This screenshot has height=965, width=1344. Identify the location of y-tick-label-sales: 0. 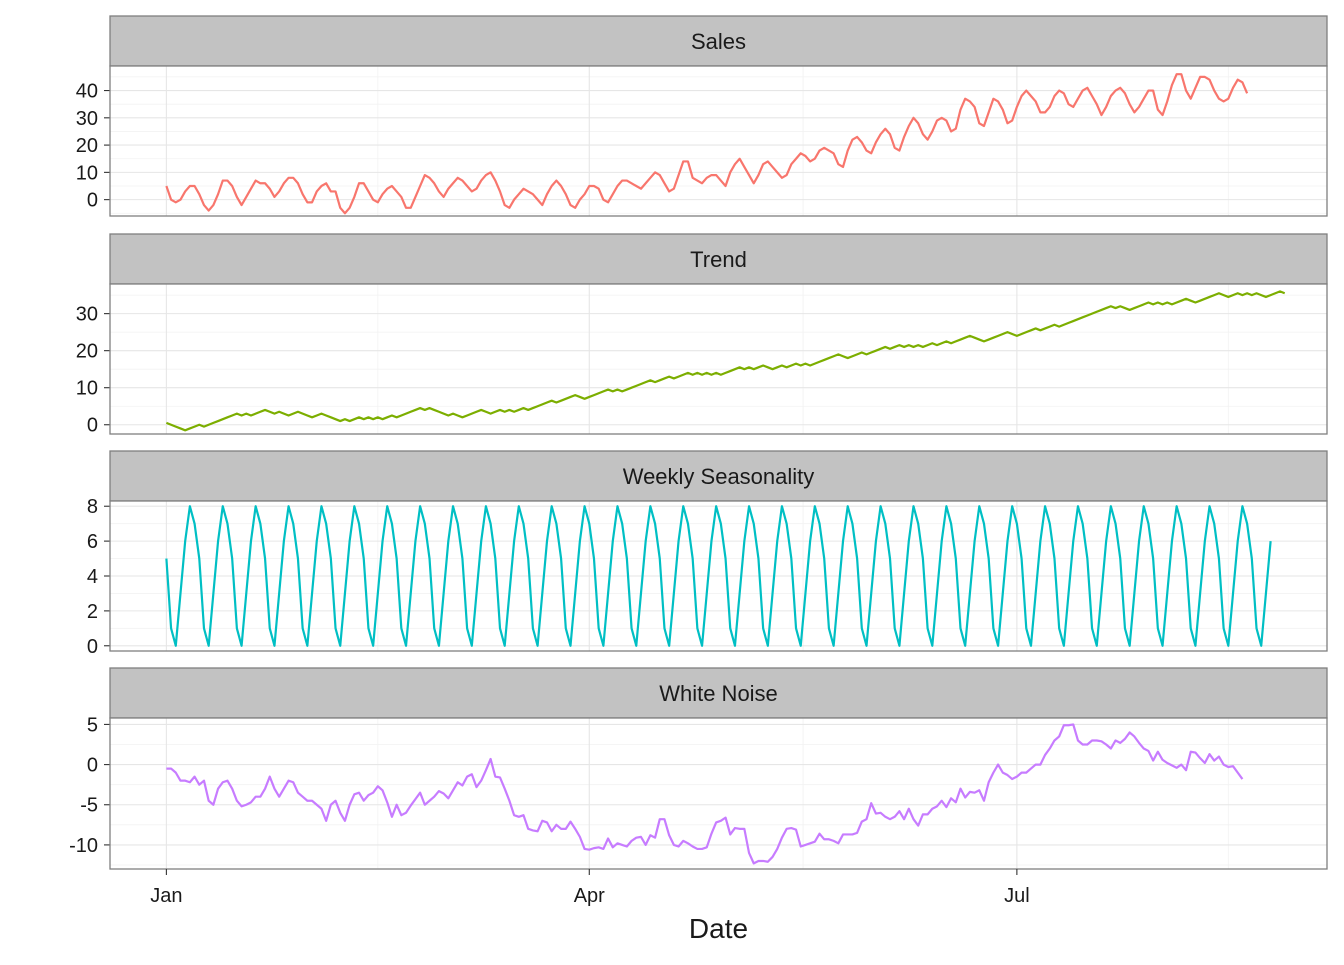
(92, 201).